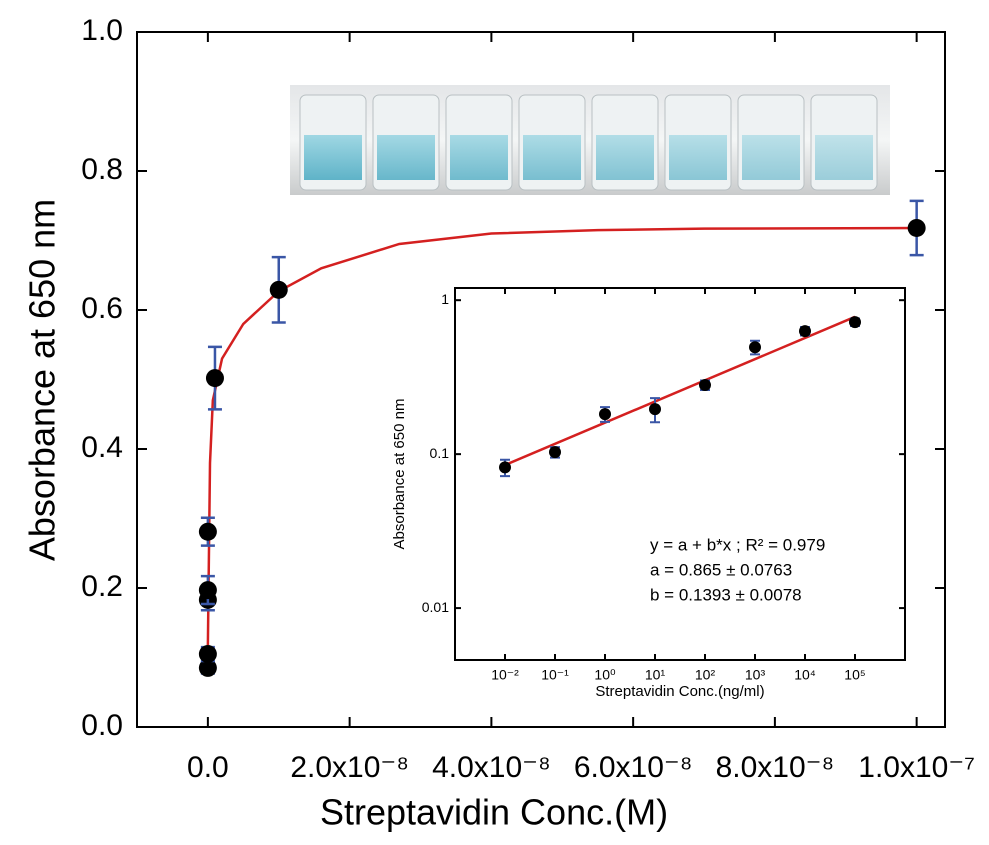  I want to click on x-tick-label: 4.0x10⁻⁸, so click(491, 767).